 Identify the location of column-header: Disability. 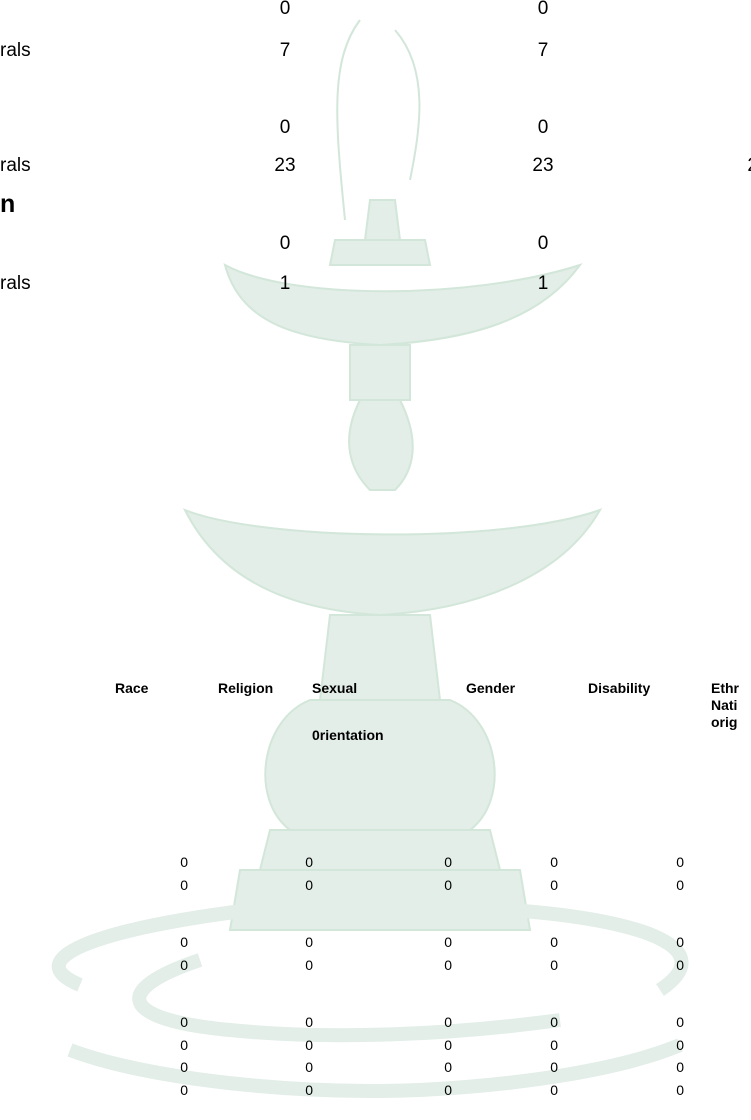
(619, 688).